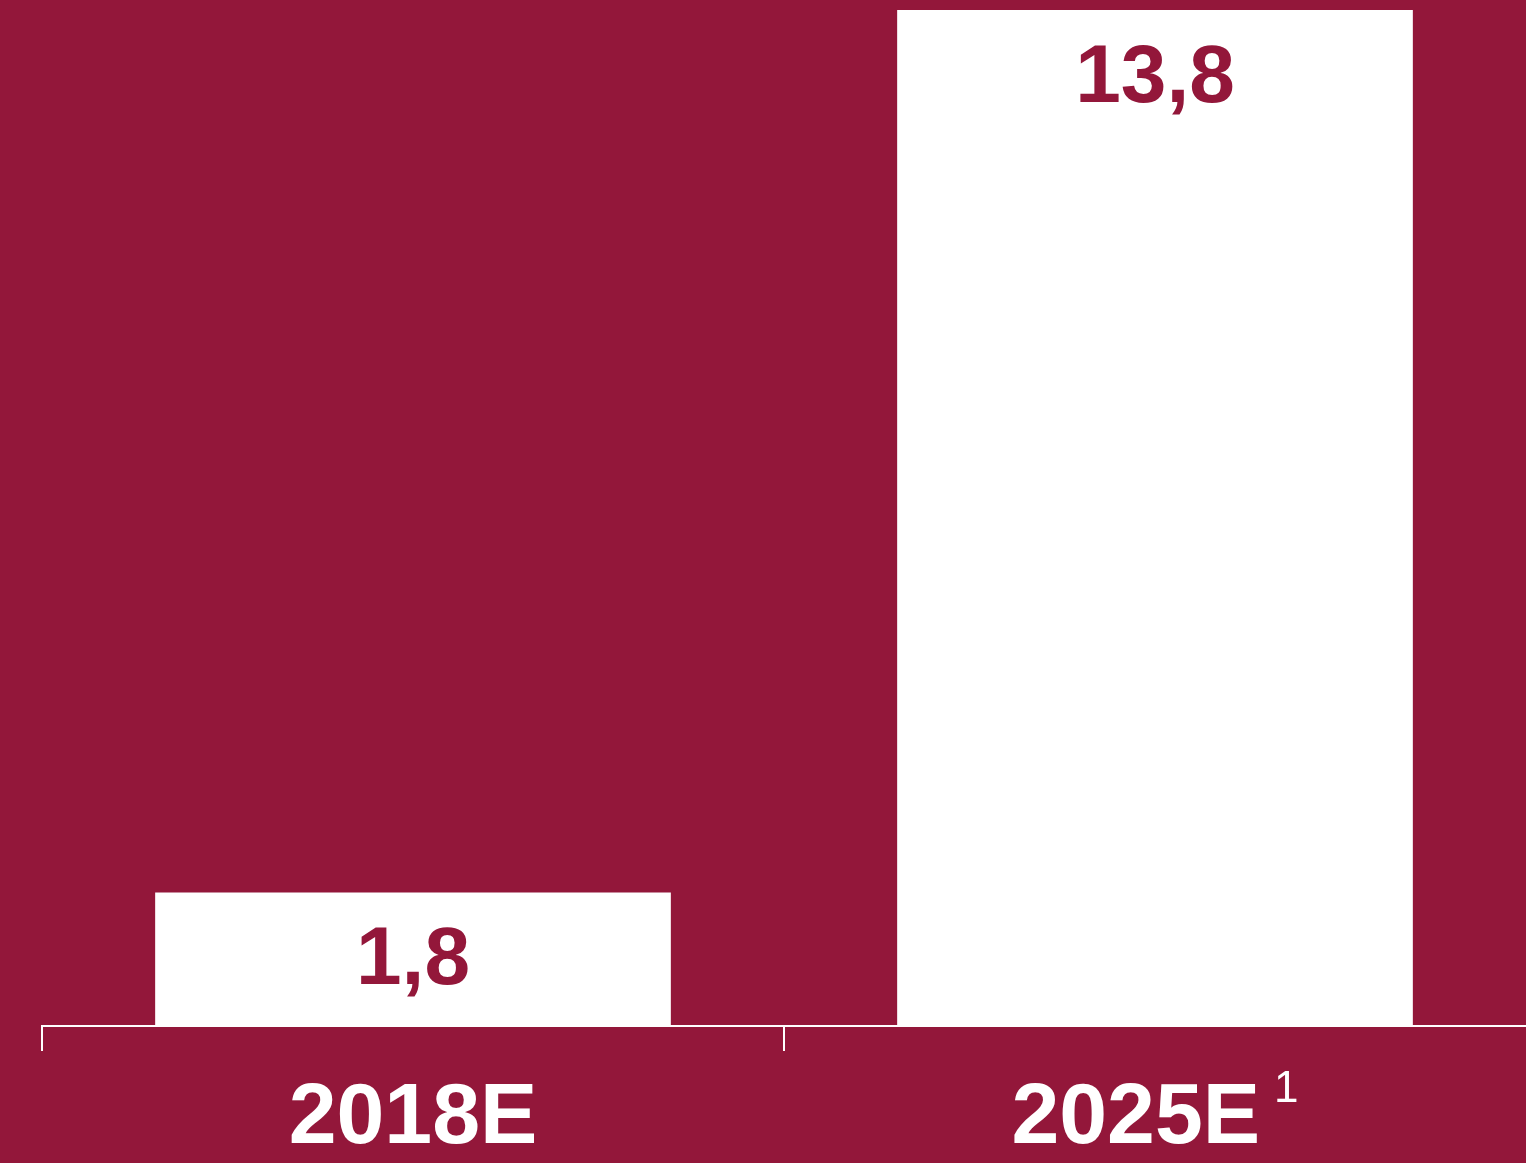 This screenshot has height=1163, width=1526. Describe the element at coordinates (413, 1113) in the screenshot. I see `x-tick-label: 2018E` at that location.